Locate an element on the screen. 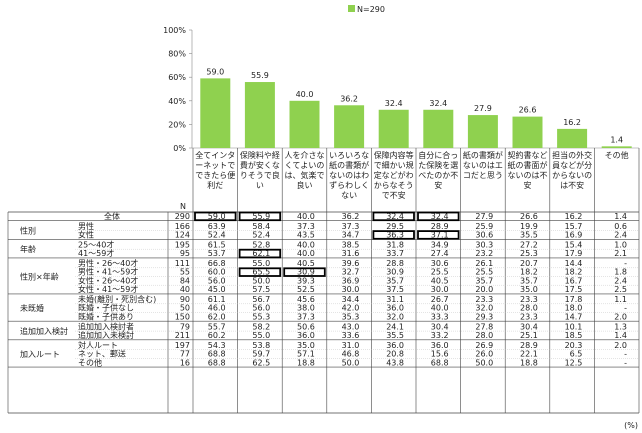 The image size is (642, 433). group-label: 年齢 is located at coordinates (28, 249).